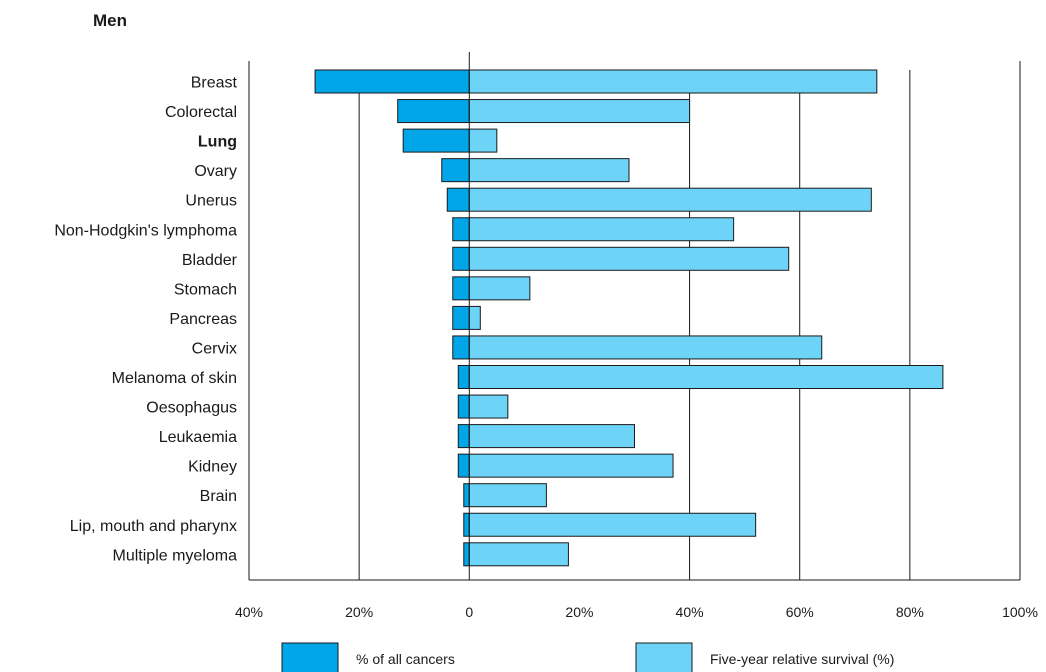  What do you see at coordinates (110, 20) in the screenshot?
I see `chart-title: Men` at bounding box center [110, 20].